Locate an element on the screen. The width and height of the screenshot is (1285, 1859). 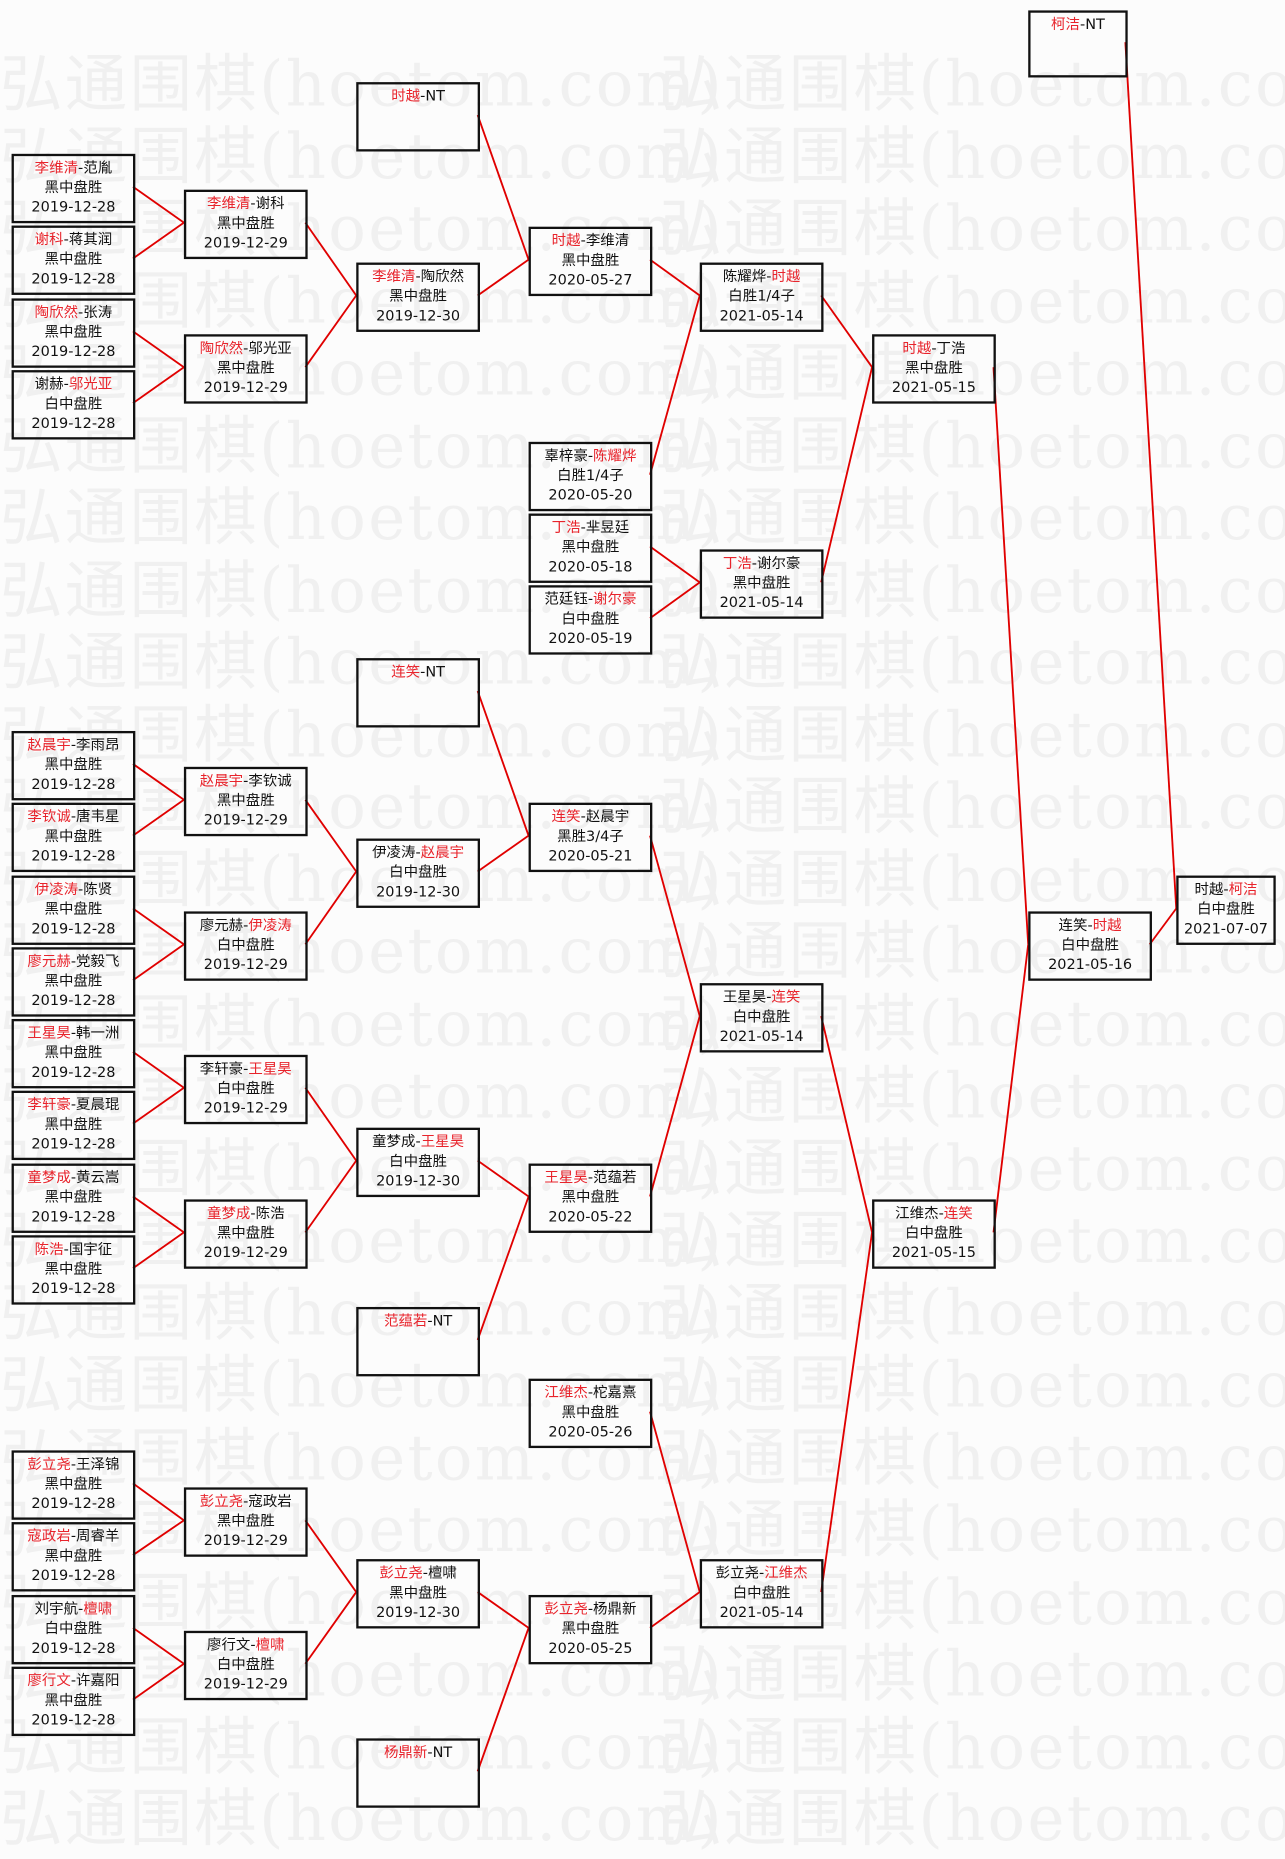
match-box: 陈浩-国宇征 黑中盘胜 2019-12-28 is located at coordinates (73, 1270).